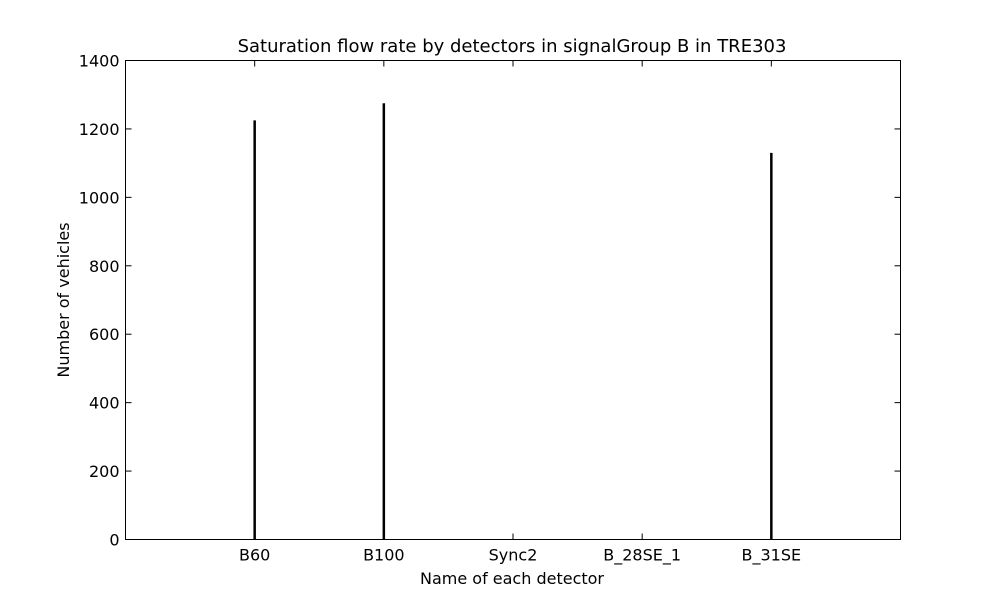  What do you see at coordinates (254, 555) in the screenshot?
I see `x-tick-label: B60` at bounding box center [254, 555].